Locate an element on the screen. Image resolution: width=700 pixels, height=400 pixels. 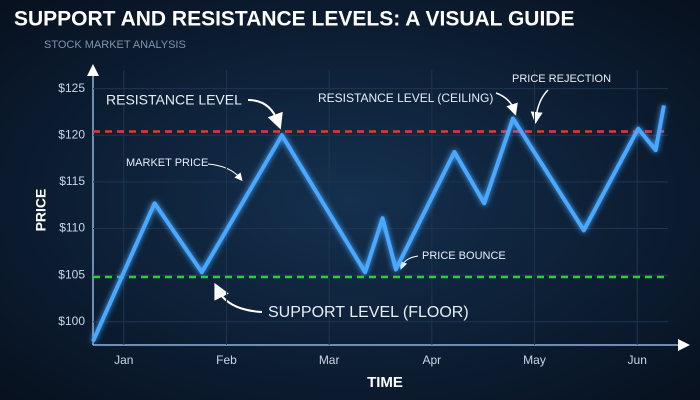
y-tick-label: $120 is located at coordinates (71, 134).